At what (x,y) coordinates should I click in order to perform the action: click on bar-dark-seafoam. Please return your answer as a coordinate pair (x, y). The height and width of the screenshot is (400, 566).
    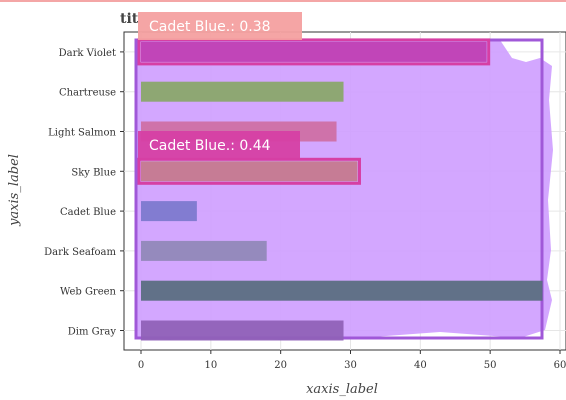
    Looking at the image, I should click on (204, 250).